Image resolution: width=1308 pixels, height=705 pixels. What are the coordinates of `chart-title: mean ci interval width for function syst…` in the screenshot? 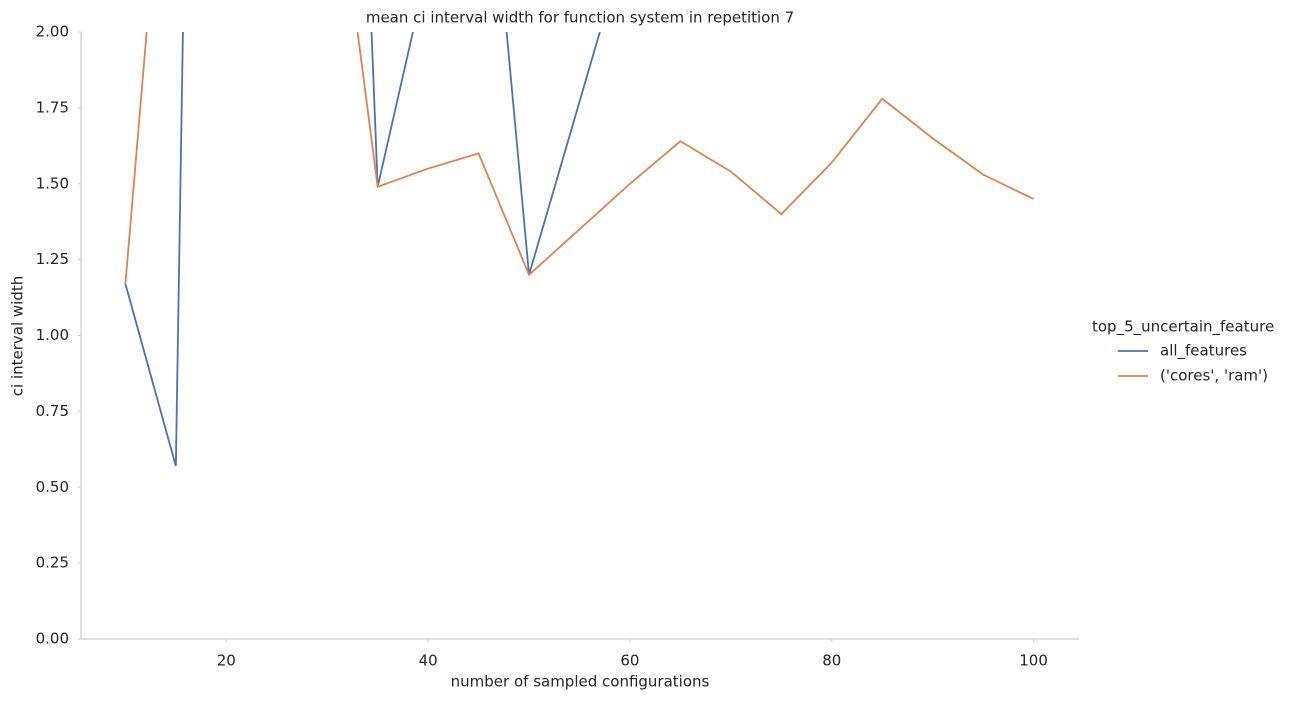 It's located at (580, 18).